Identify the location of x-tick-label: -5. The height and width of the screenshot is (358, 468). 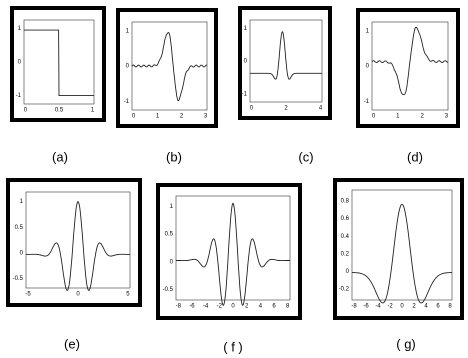
(28, 295).